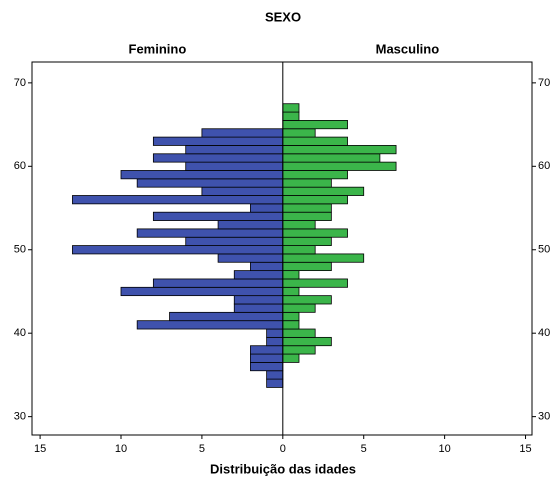 The height and width of the screenshot is (479, 552). I want to click on x-tick-label: 0, so click(283, 449).